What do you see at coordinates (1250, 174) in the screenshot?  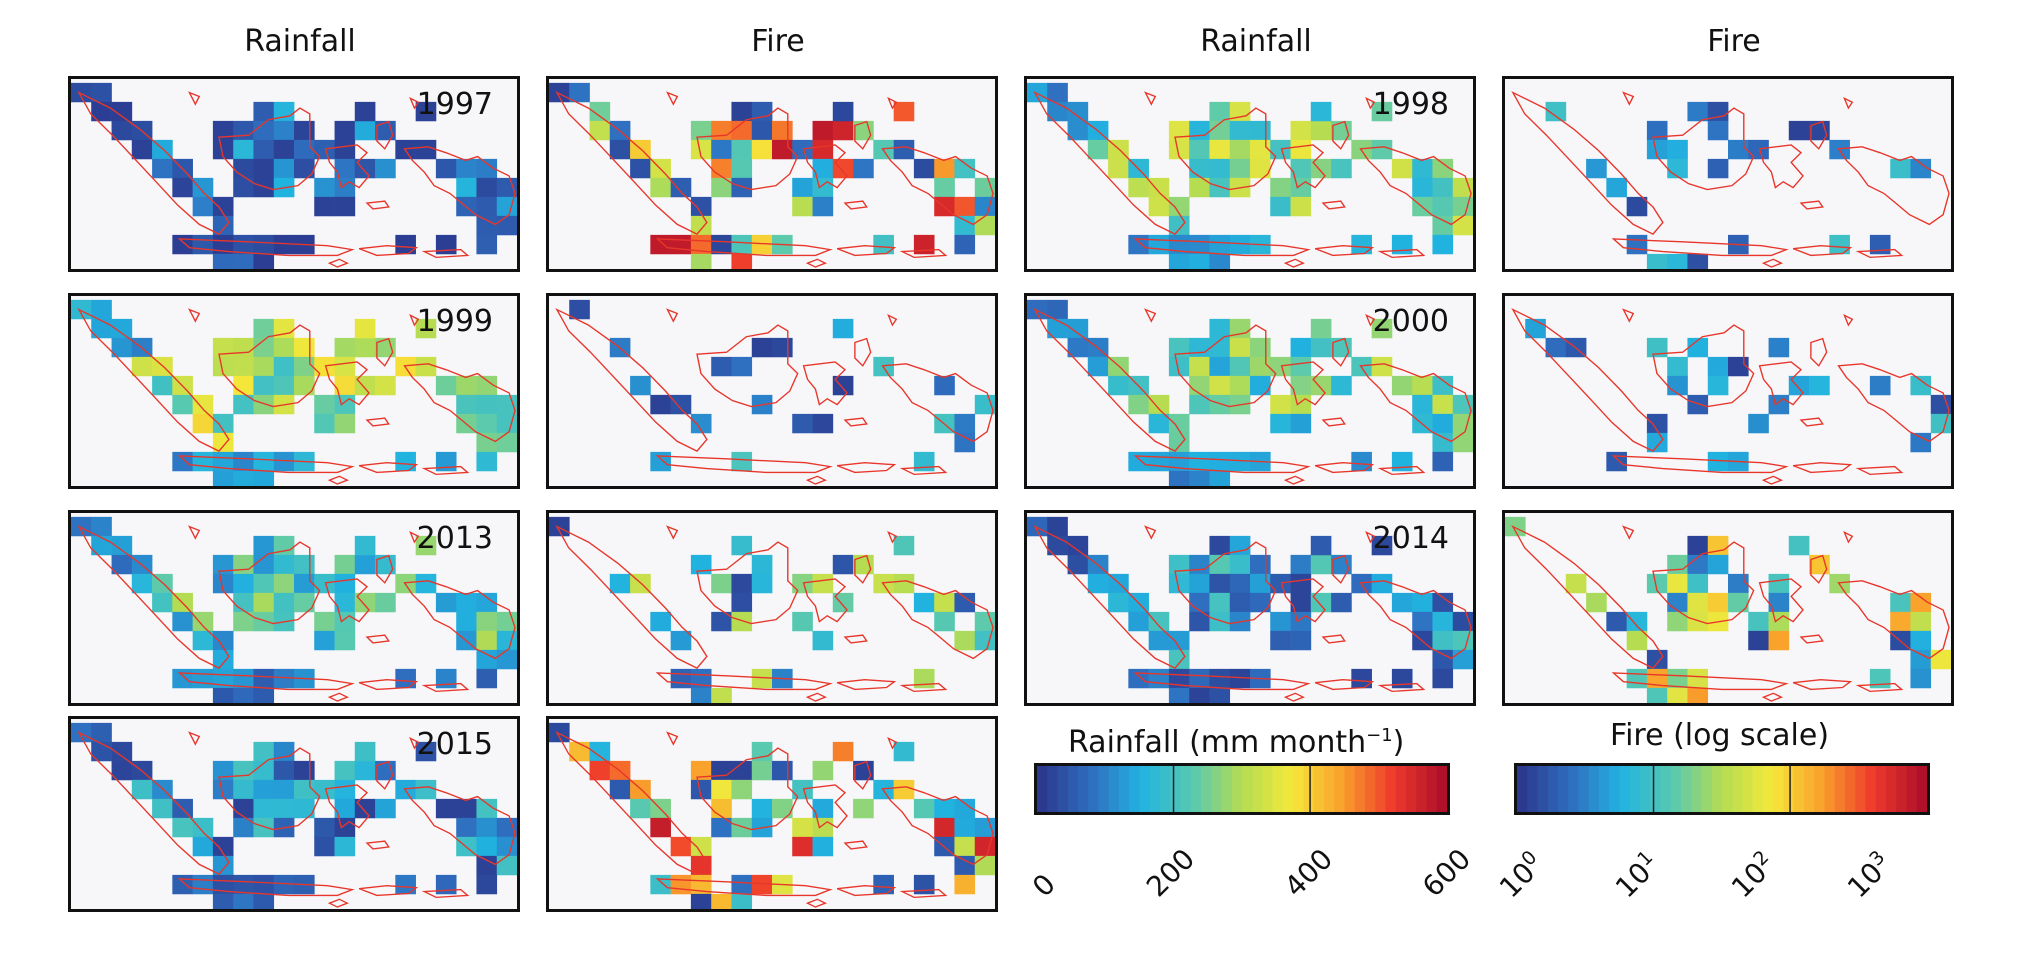 I see `rainfall-map-1998: 1998` at bounding box center [1250, 174].